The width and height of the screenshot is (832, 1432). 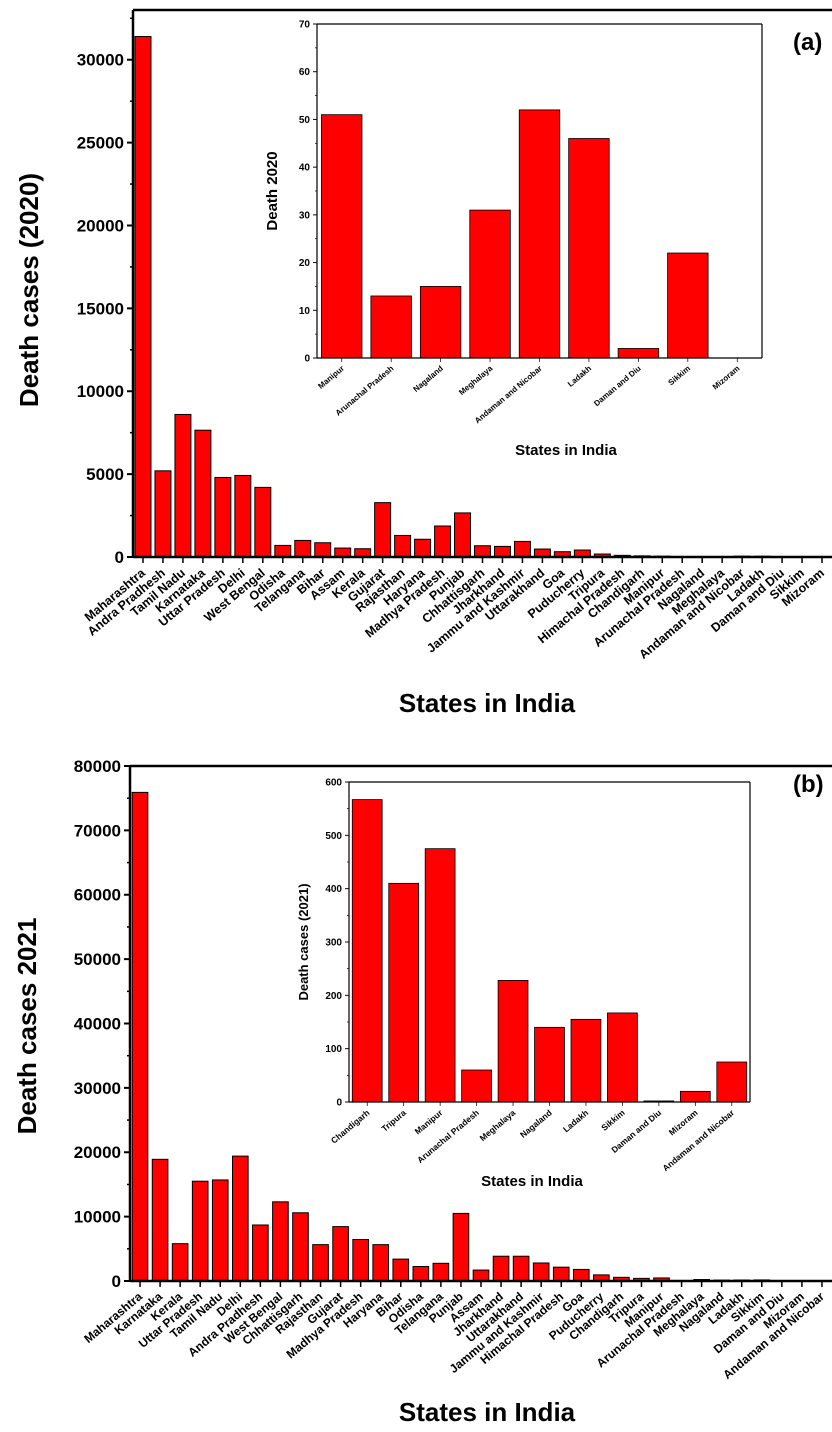 I want to click on y-tick-label: 600, so click(x=333, y=783).